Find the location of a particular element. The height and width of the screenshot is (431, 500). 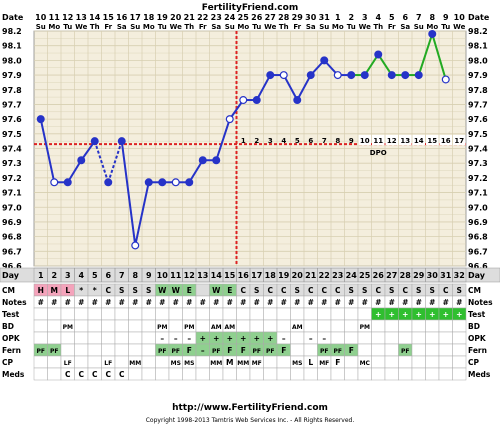

row-value-cp: MC is located at coordinates (365, 363).